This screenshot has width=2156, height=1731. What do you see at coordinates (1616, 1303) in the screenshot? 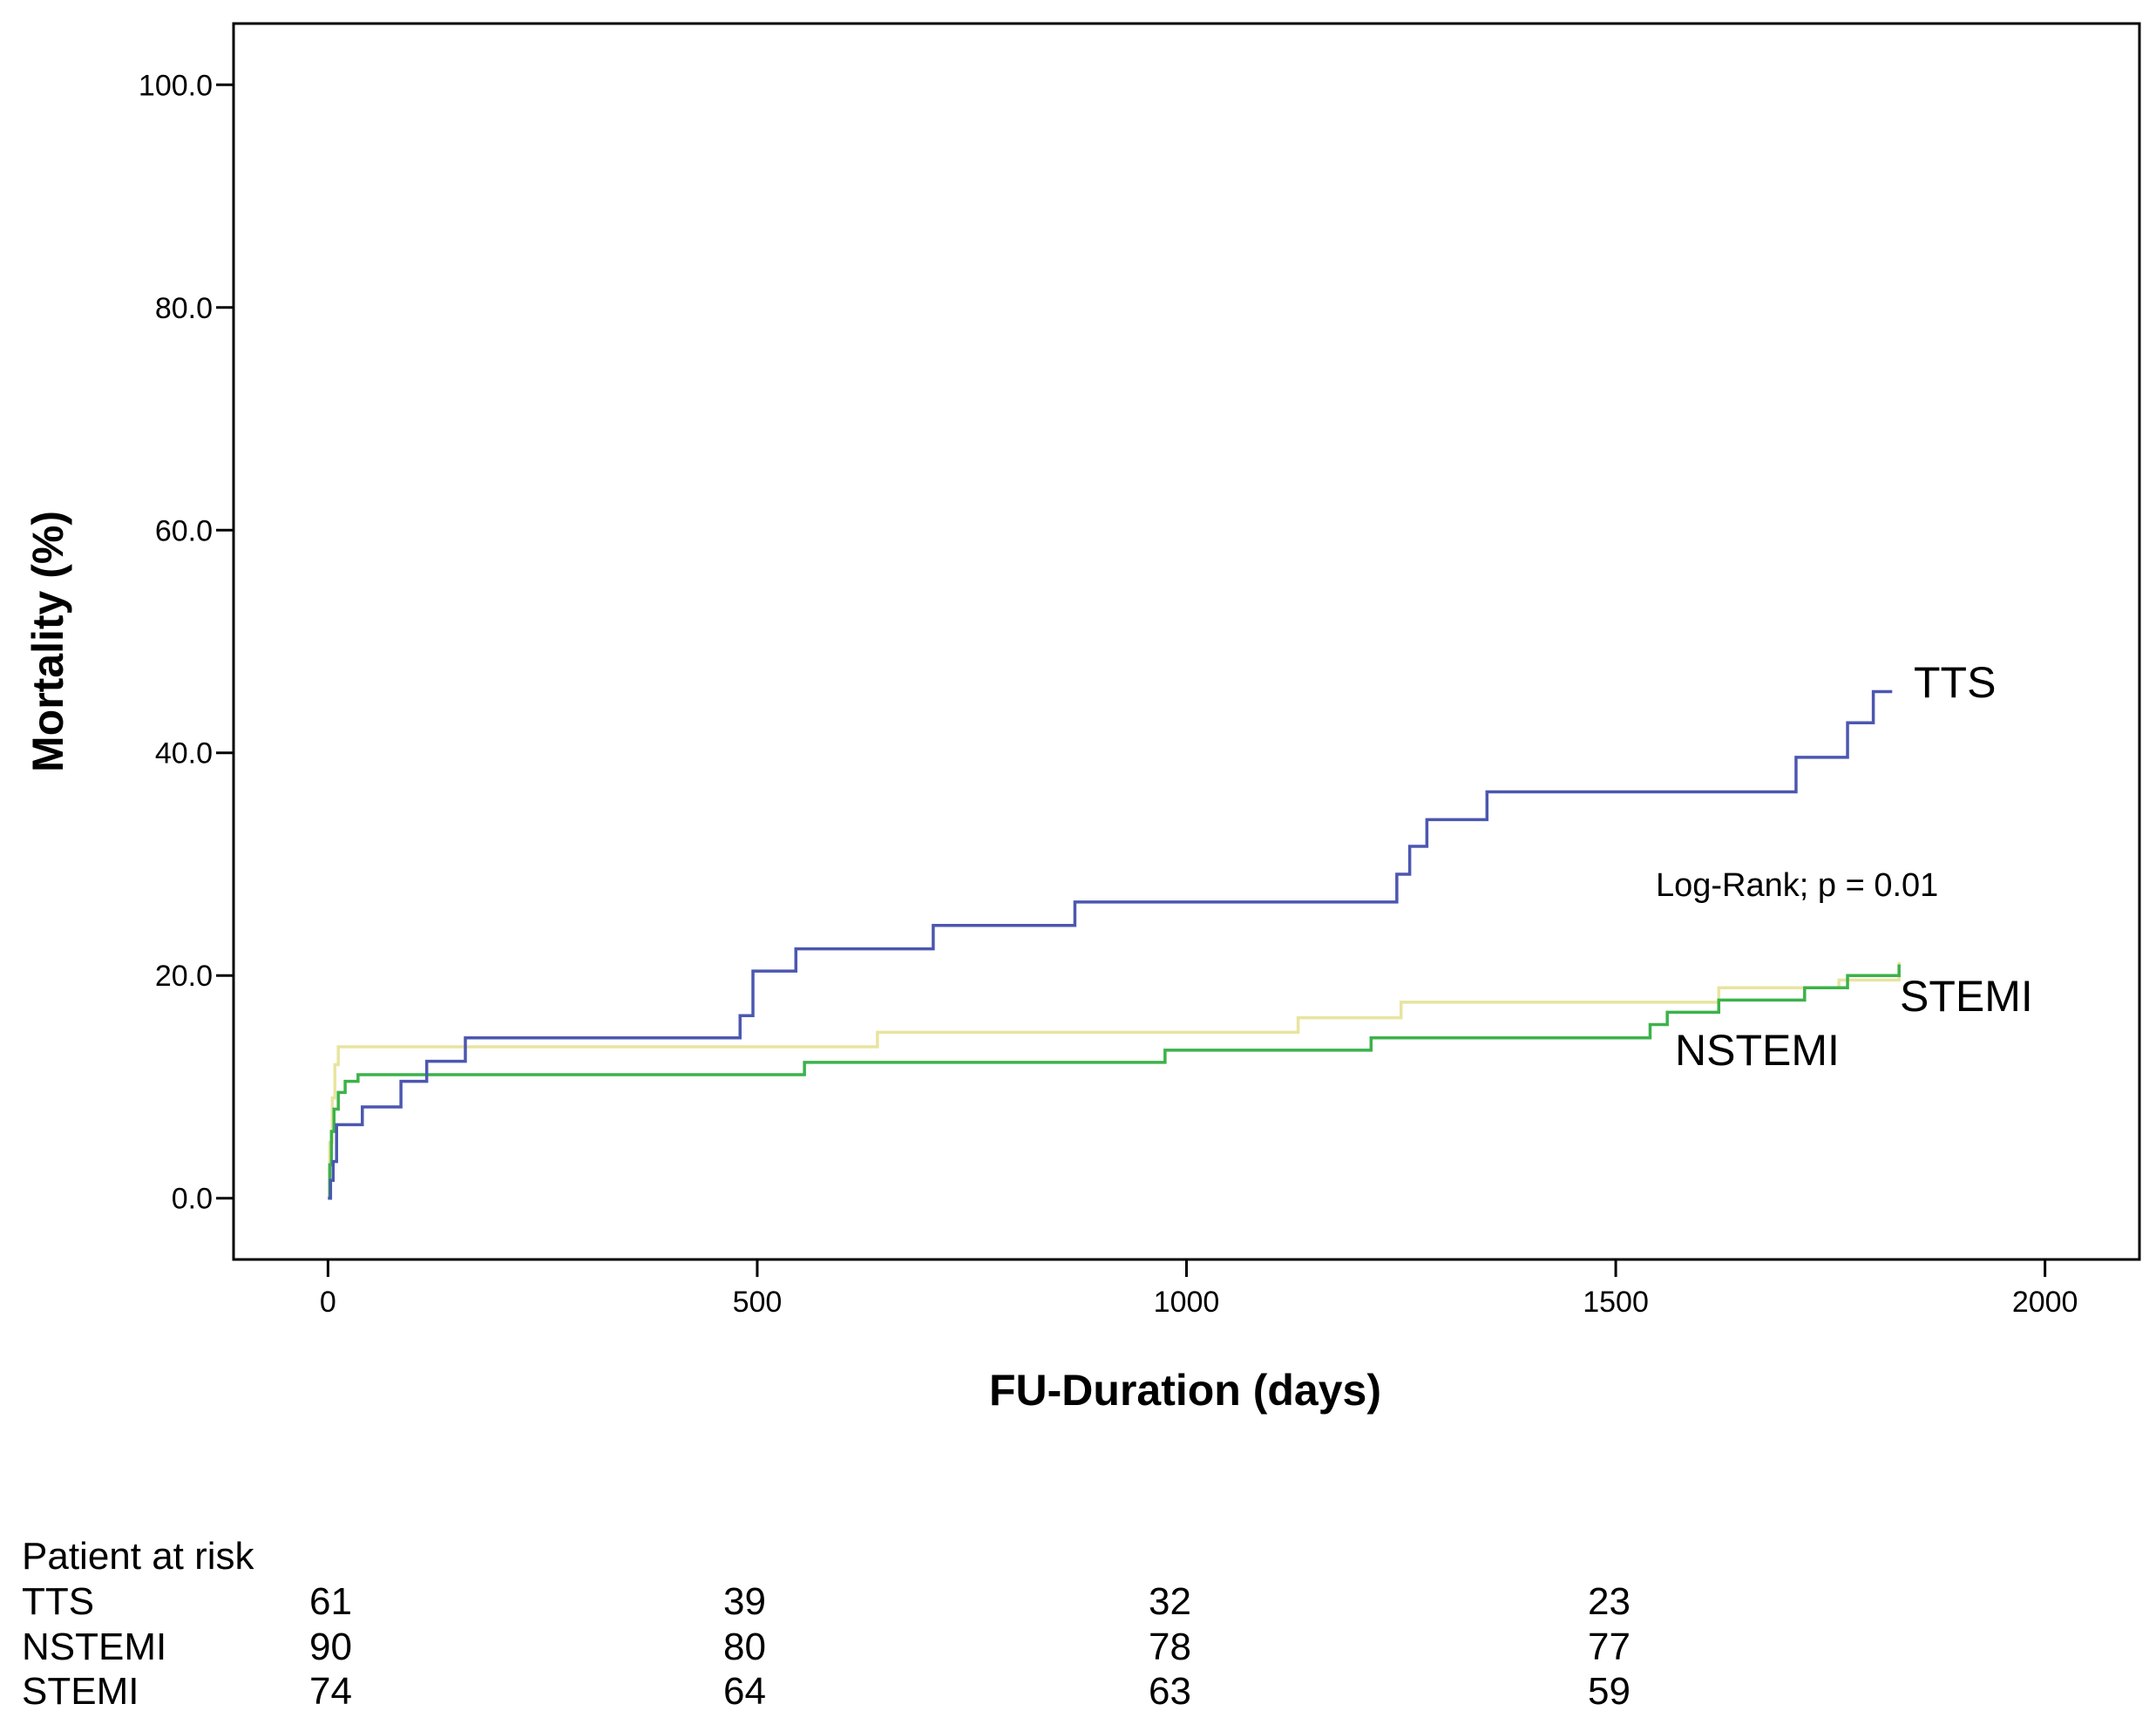
I see `x-tick-label: 1500` at bounding box center [1616, 1303].